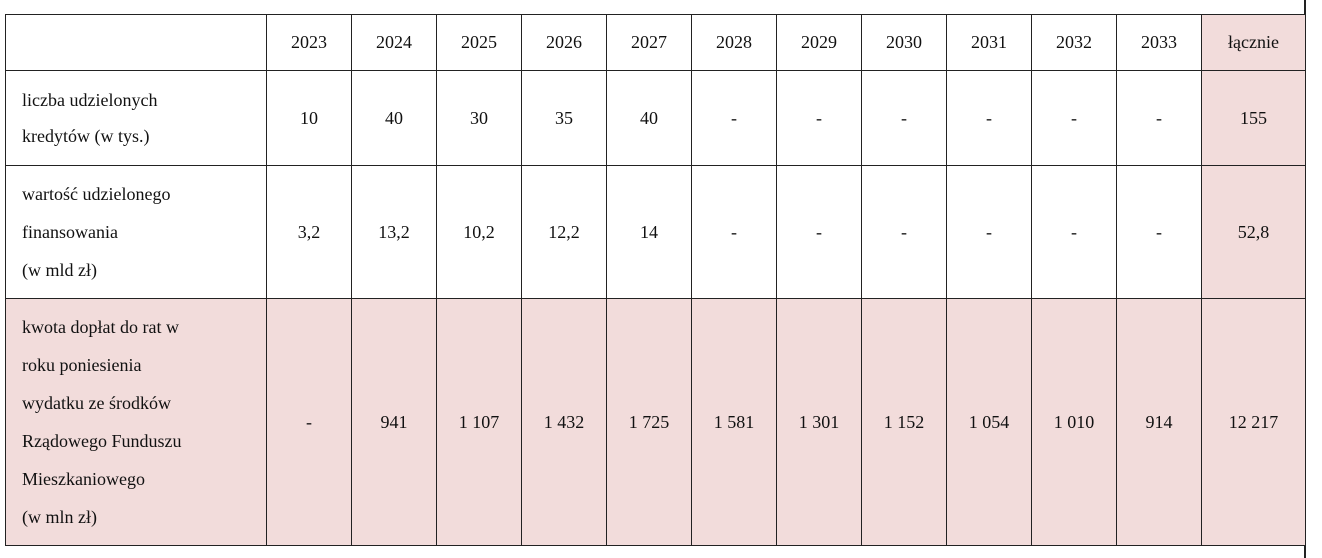 This screenshot has width=1322, height=558. Describe the element at coordinates (82, 365) in the screenshot. I see `label-line: roku poniesienia` at that location.